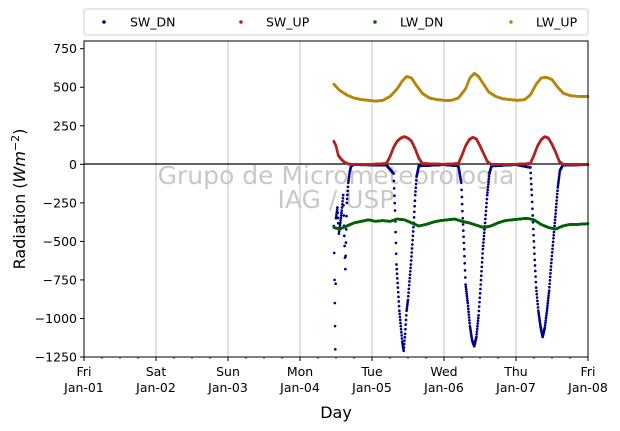 Image resolution: width=620 pixels, height=431 pixels. I want to click on x-tick-label-date: Jan-02, so click(155, 387).